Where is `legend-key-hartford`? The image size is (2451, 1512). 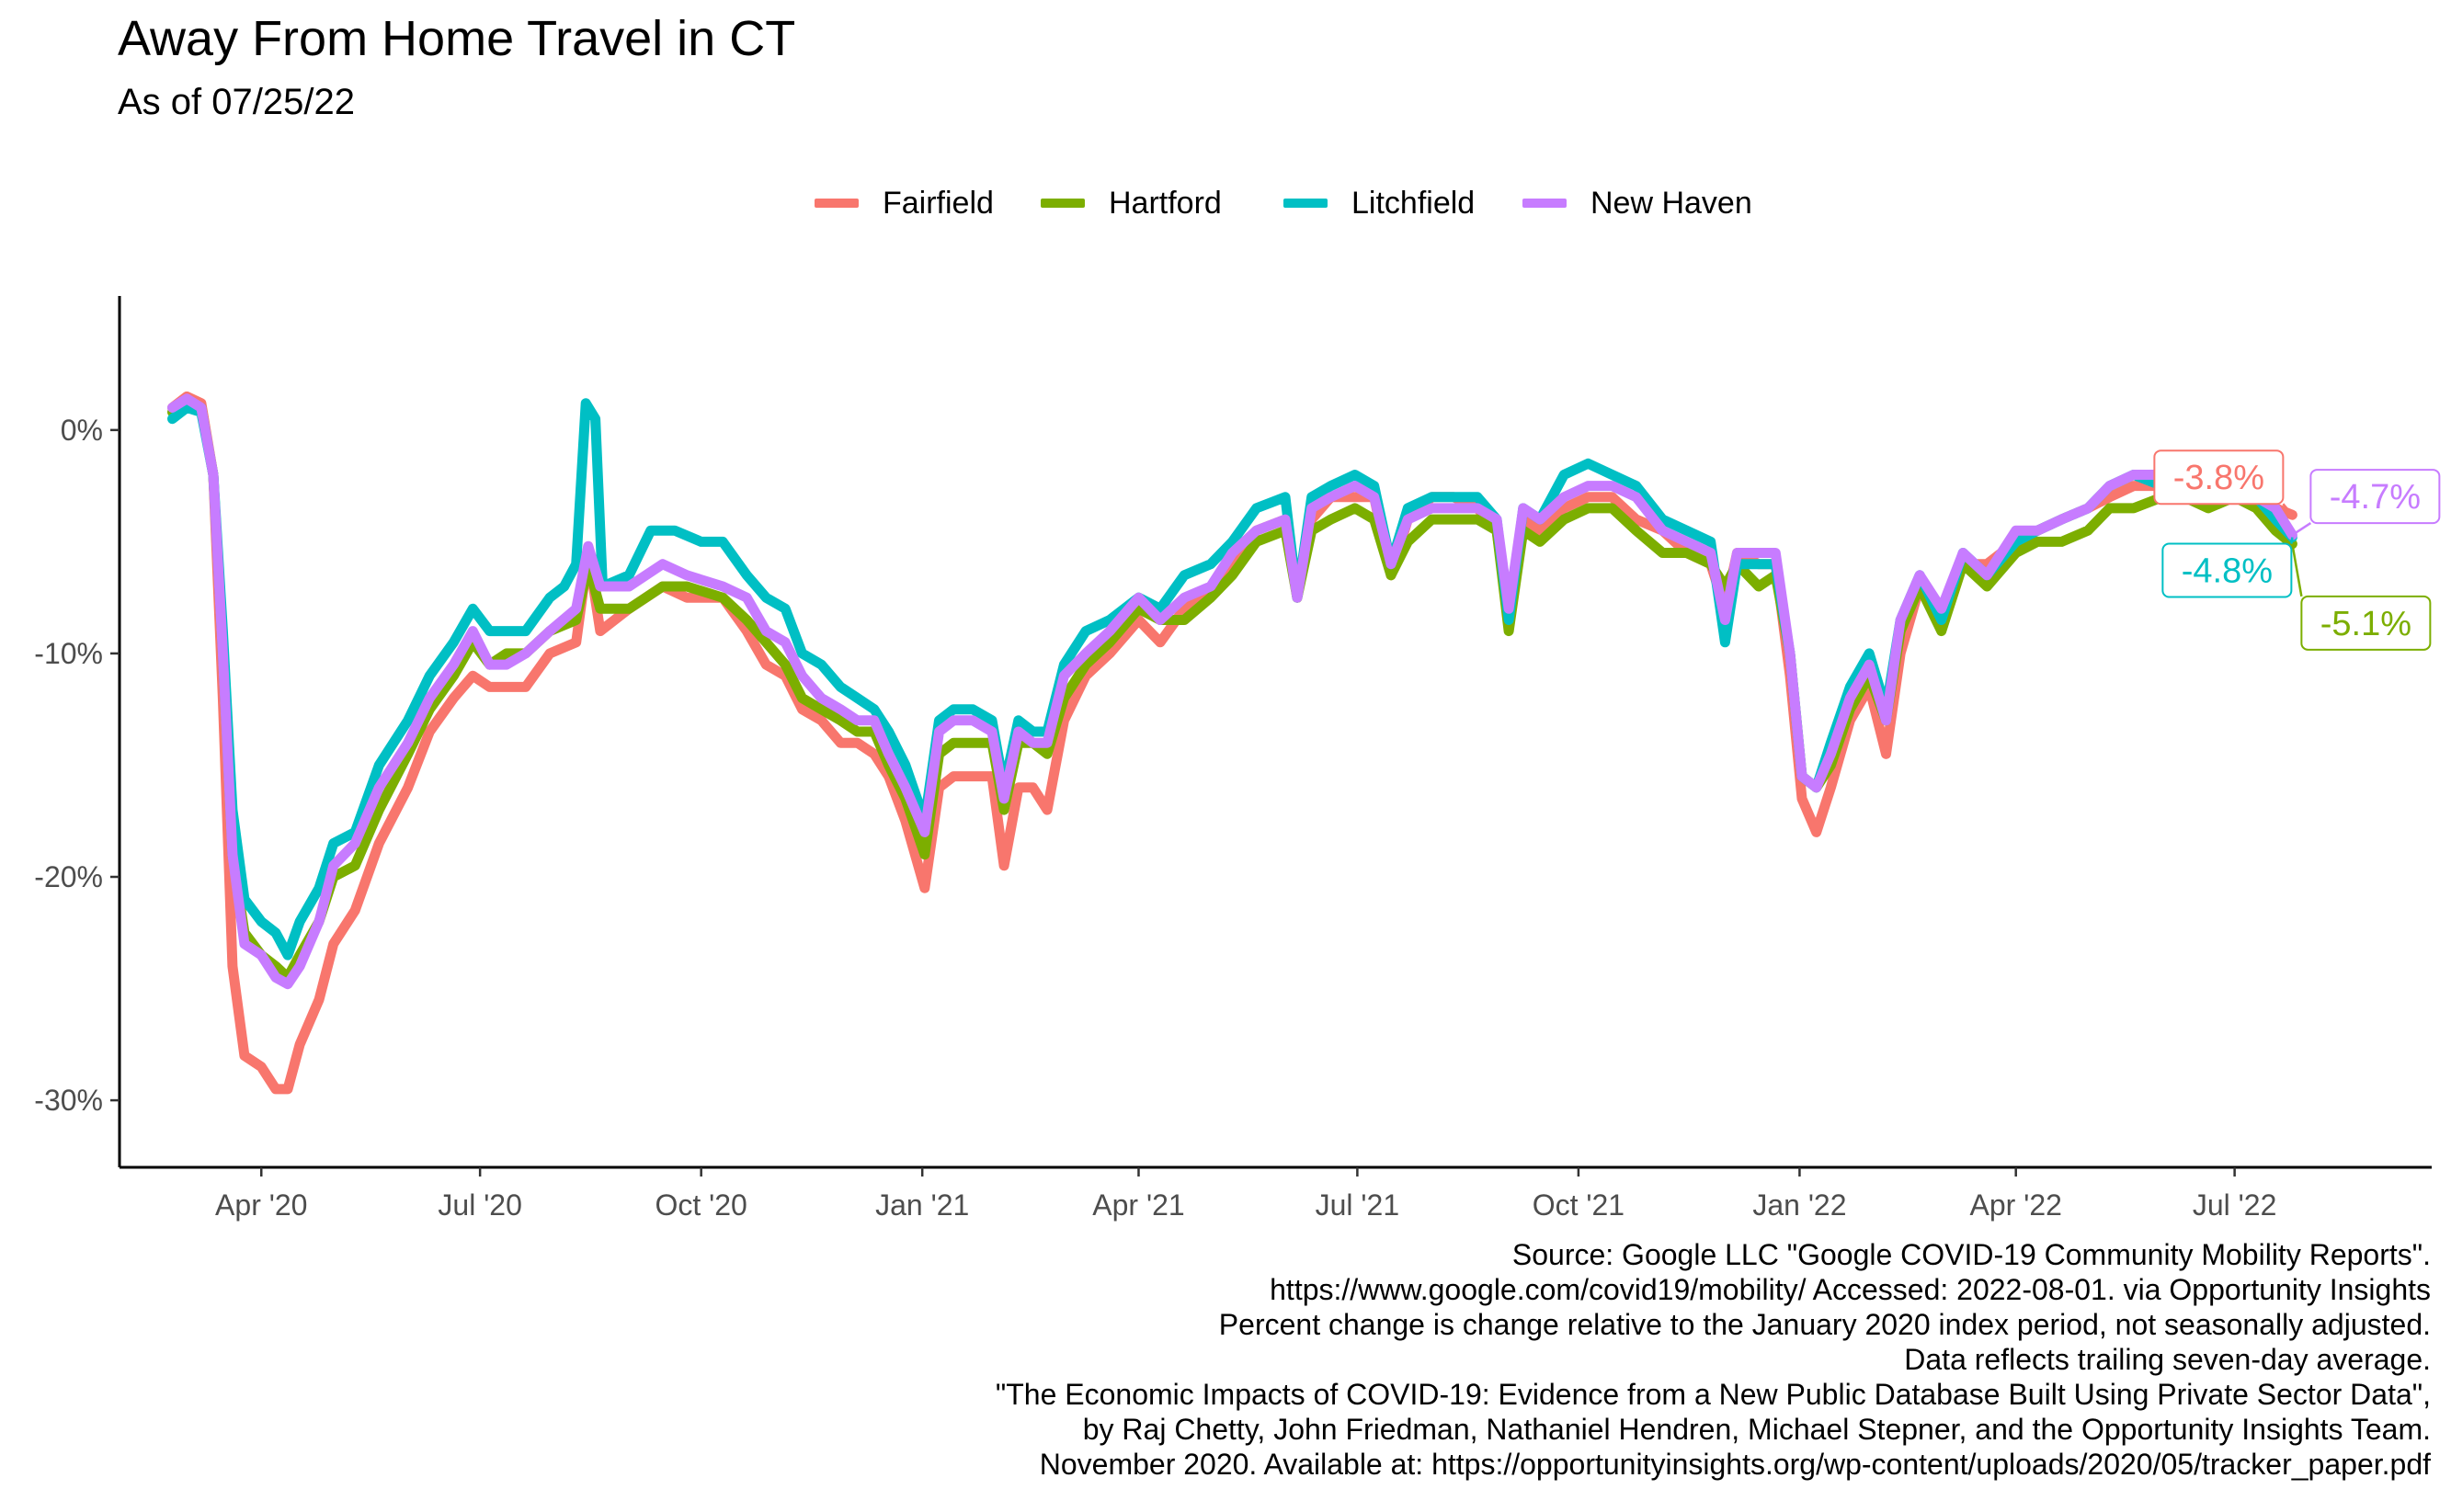
legend-key-hartford is located at coordinates (1063, 203).